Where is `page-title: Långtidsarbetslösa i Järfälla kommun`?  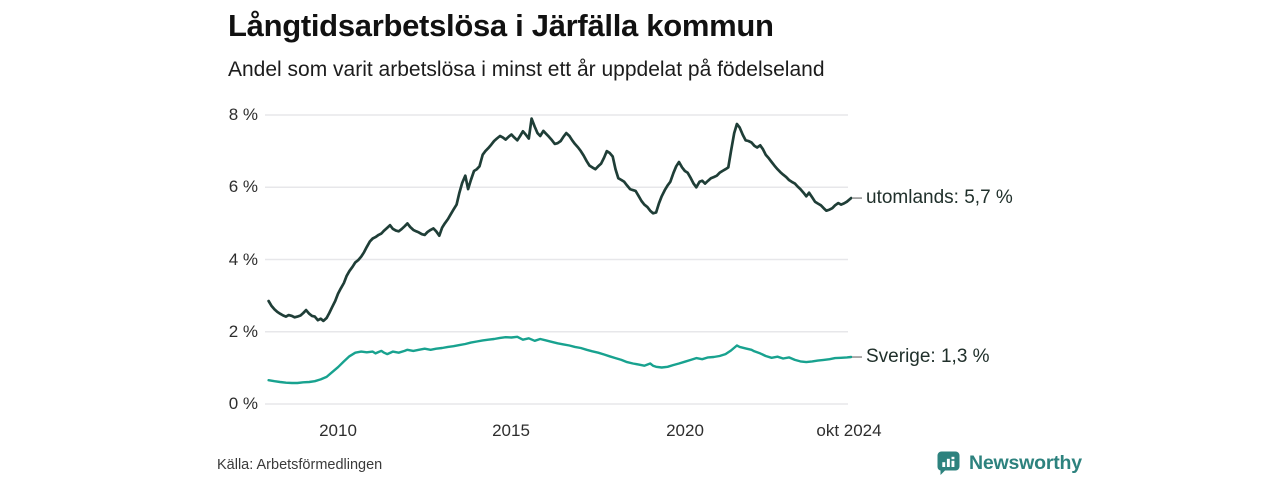
page-title: Långtidsarbetslösa i Järfälla kommun is located at coordinates (501, 25).